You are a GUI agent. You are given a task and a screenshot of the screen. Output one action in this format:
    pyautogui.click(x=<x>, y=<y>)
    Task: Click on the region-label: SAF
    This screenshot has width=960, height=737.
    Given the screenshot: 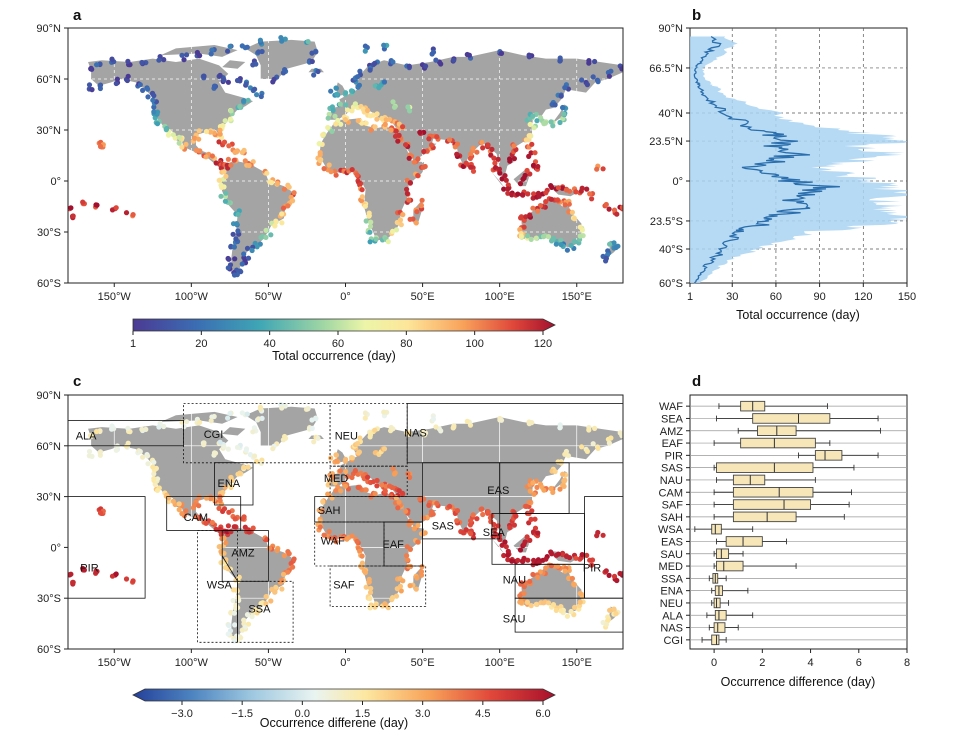 What is the action you would take?
    pyautogui.click(x=344, y=586)
    